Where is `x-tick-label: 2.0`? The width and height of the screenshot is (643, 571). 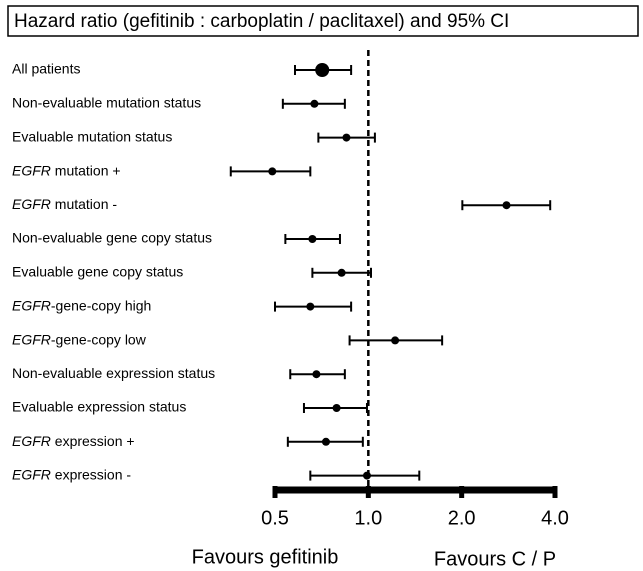 x-tick-label: 2.0 is located at coordinates (462, 518).